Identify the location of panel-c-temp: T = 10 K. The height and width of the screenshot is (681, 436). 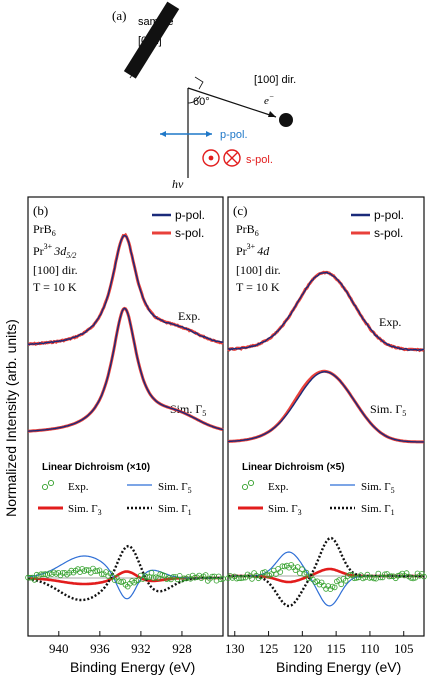
(258, 287).